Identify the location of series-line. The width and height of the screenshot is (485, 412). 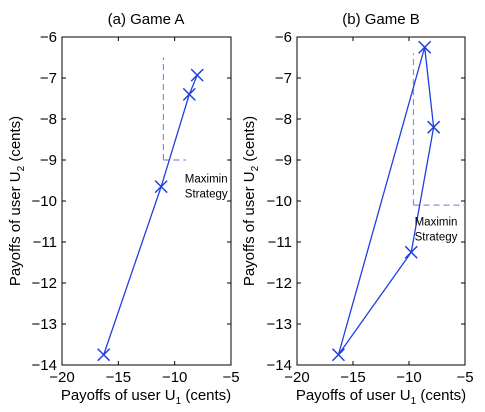
(150, 214).